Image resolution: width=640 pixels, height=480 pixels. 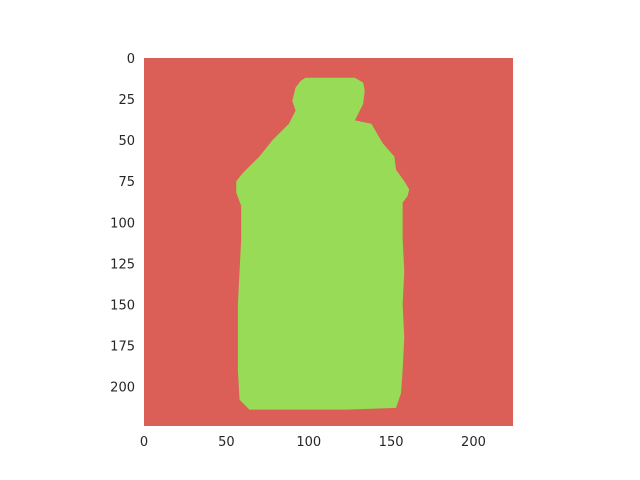 What do you see at coordinates (308, 442) in the screenshot?
I see `x-tick-label: 100` at bounding box center [308, 442].